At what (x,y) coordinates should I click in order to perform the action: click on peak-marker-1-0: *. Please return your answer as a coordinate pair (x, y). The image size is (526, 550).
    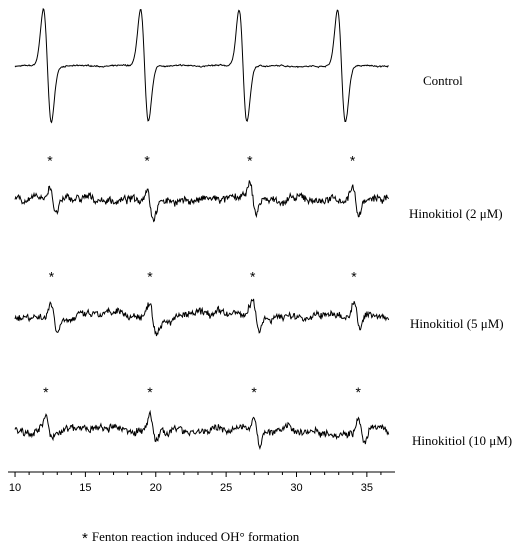
    Looking at the image, I should click on (50, 160).